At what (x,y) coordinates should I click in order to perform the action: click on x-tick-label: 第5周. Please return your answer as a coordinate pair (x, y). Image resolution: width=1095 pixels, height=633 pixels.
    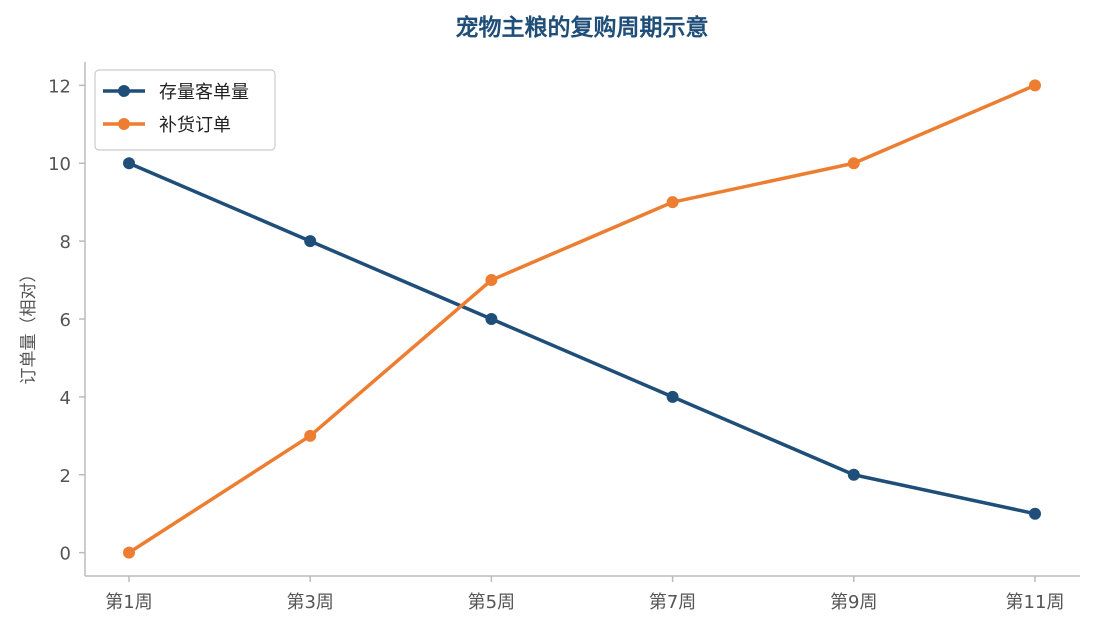
    Looking at the image, I should click on (491, 602).